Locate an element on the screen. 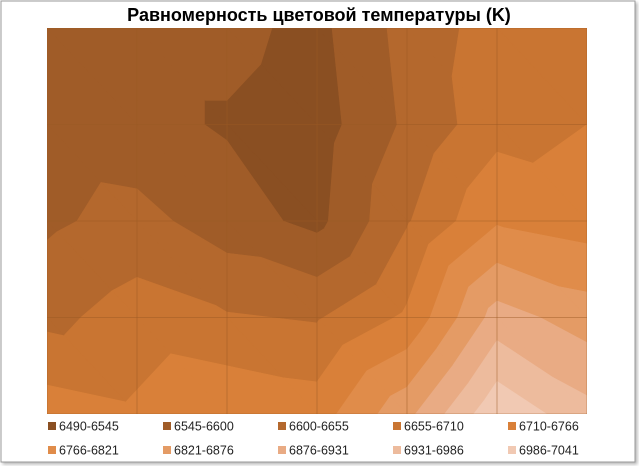 The image size is (639, 466). legend-label: 6766-6821 is located at coordinates (89, 450).